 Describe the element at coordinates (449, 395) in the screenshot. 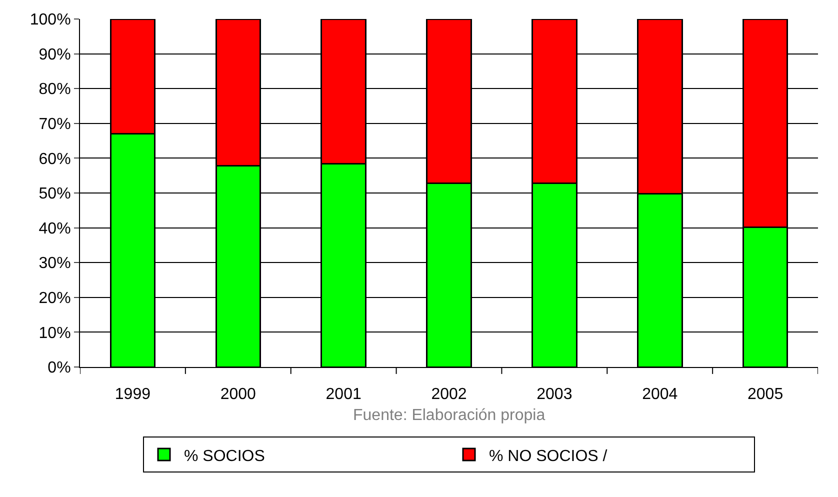

I see `x-tick-label: 2002` at that location.